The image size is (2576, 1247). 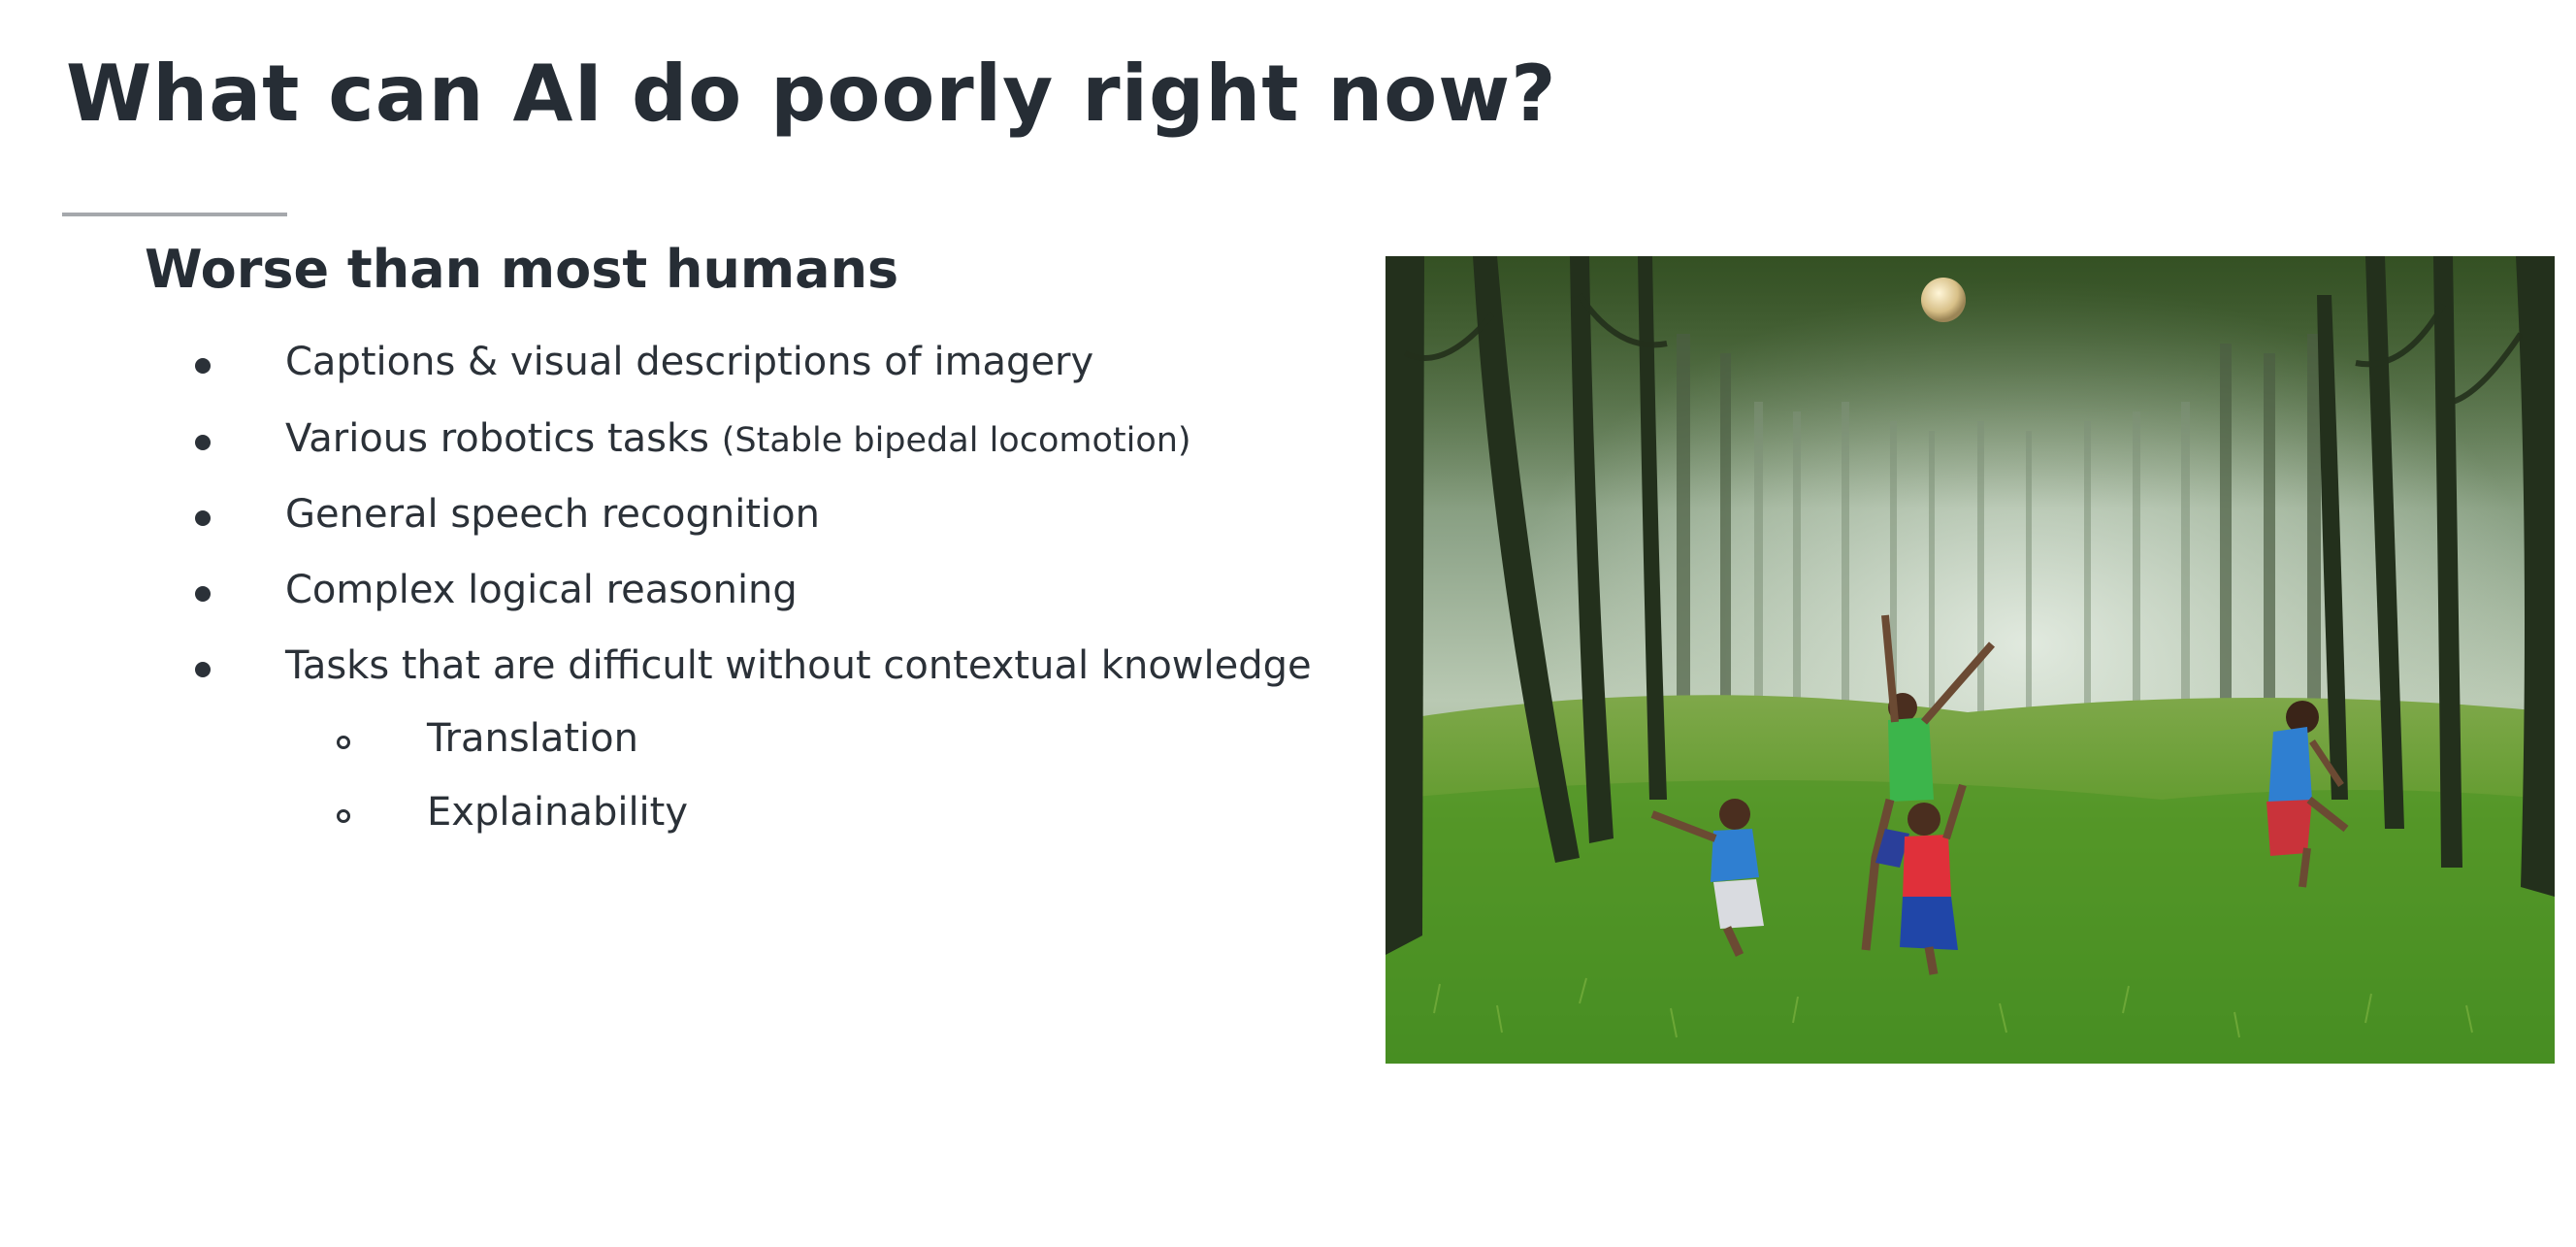 I want to click on bullet-text: Complex logical reasoning, so click(x=541, y=590).